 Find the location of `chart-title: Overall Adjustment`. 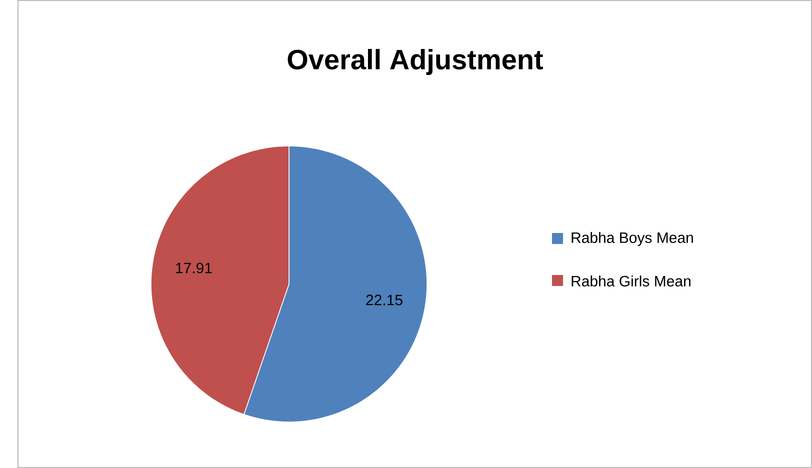

chart-title: Overall Adjustment is located at coordinates (415, 62).